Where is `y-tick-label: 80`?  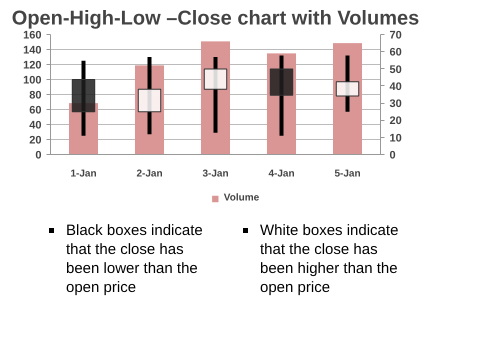
y-tick-label: 80 is located at coordinates (35, 96).